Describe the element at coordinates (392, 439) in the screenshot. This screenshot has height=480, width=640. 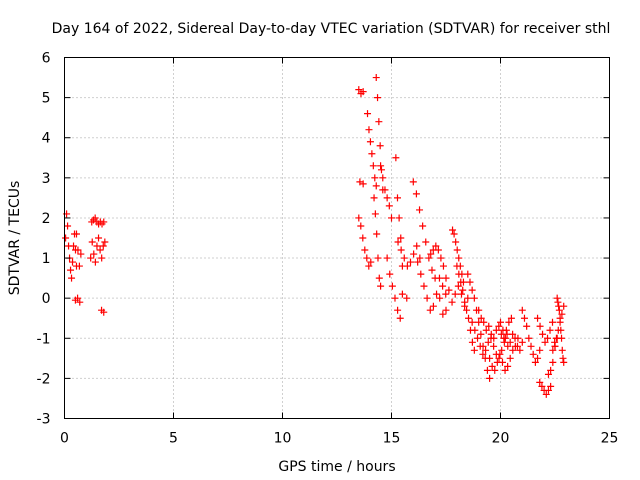
I see `x-tick-label: 15` at that location.